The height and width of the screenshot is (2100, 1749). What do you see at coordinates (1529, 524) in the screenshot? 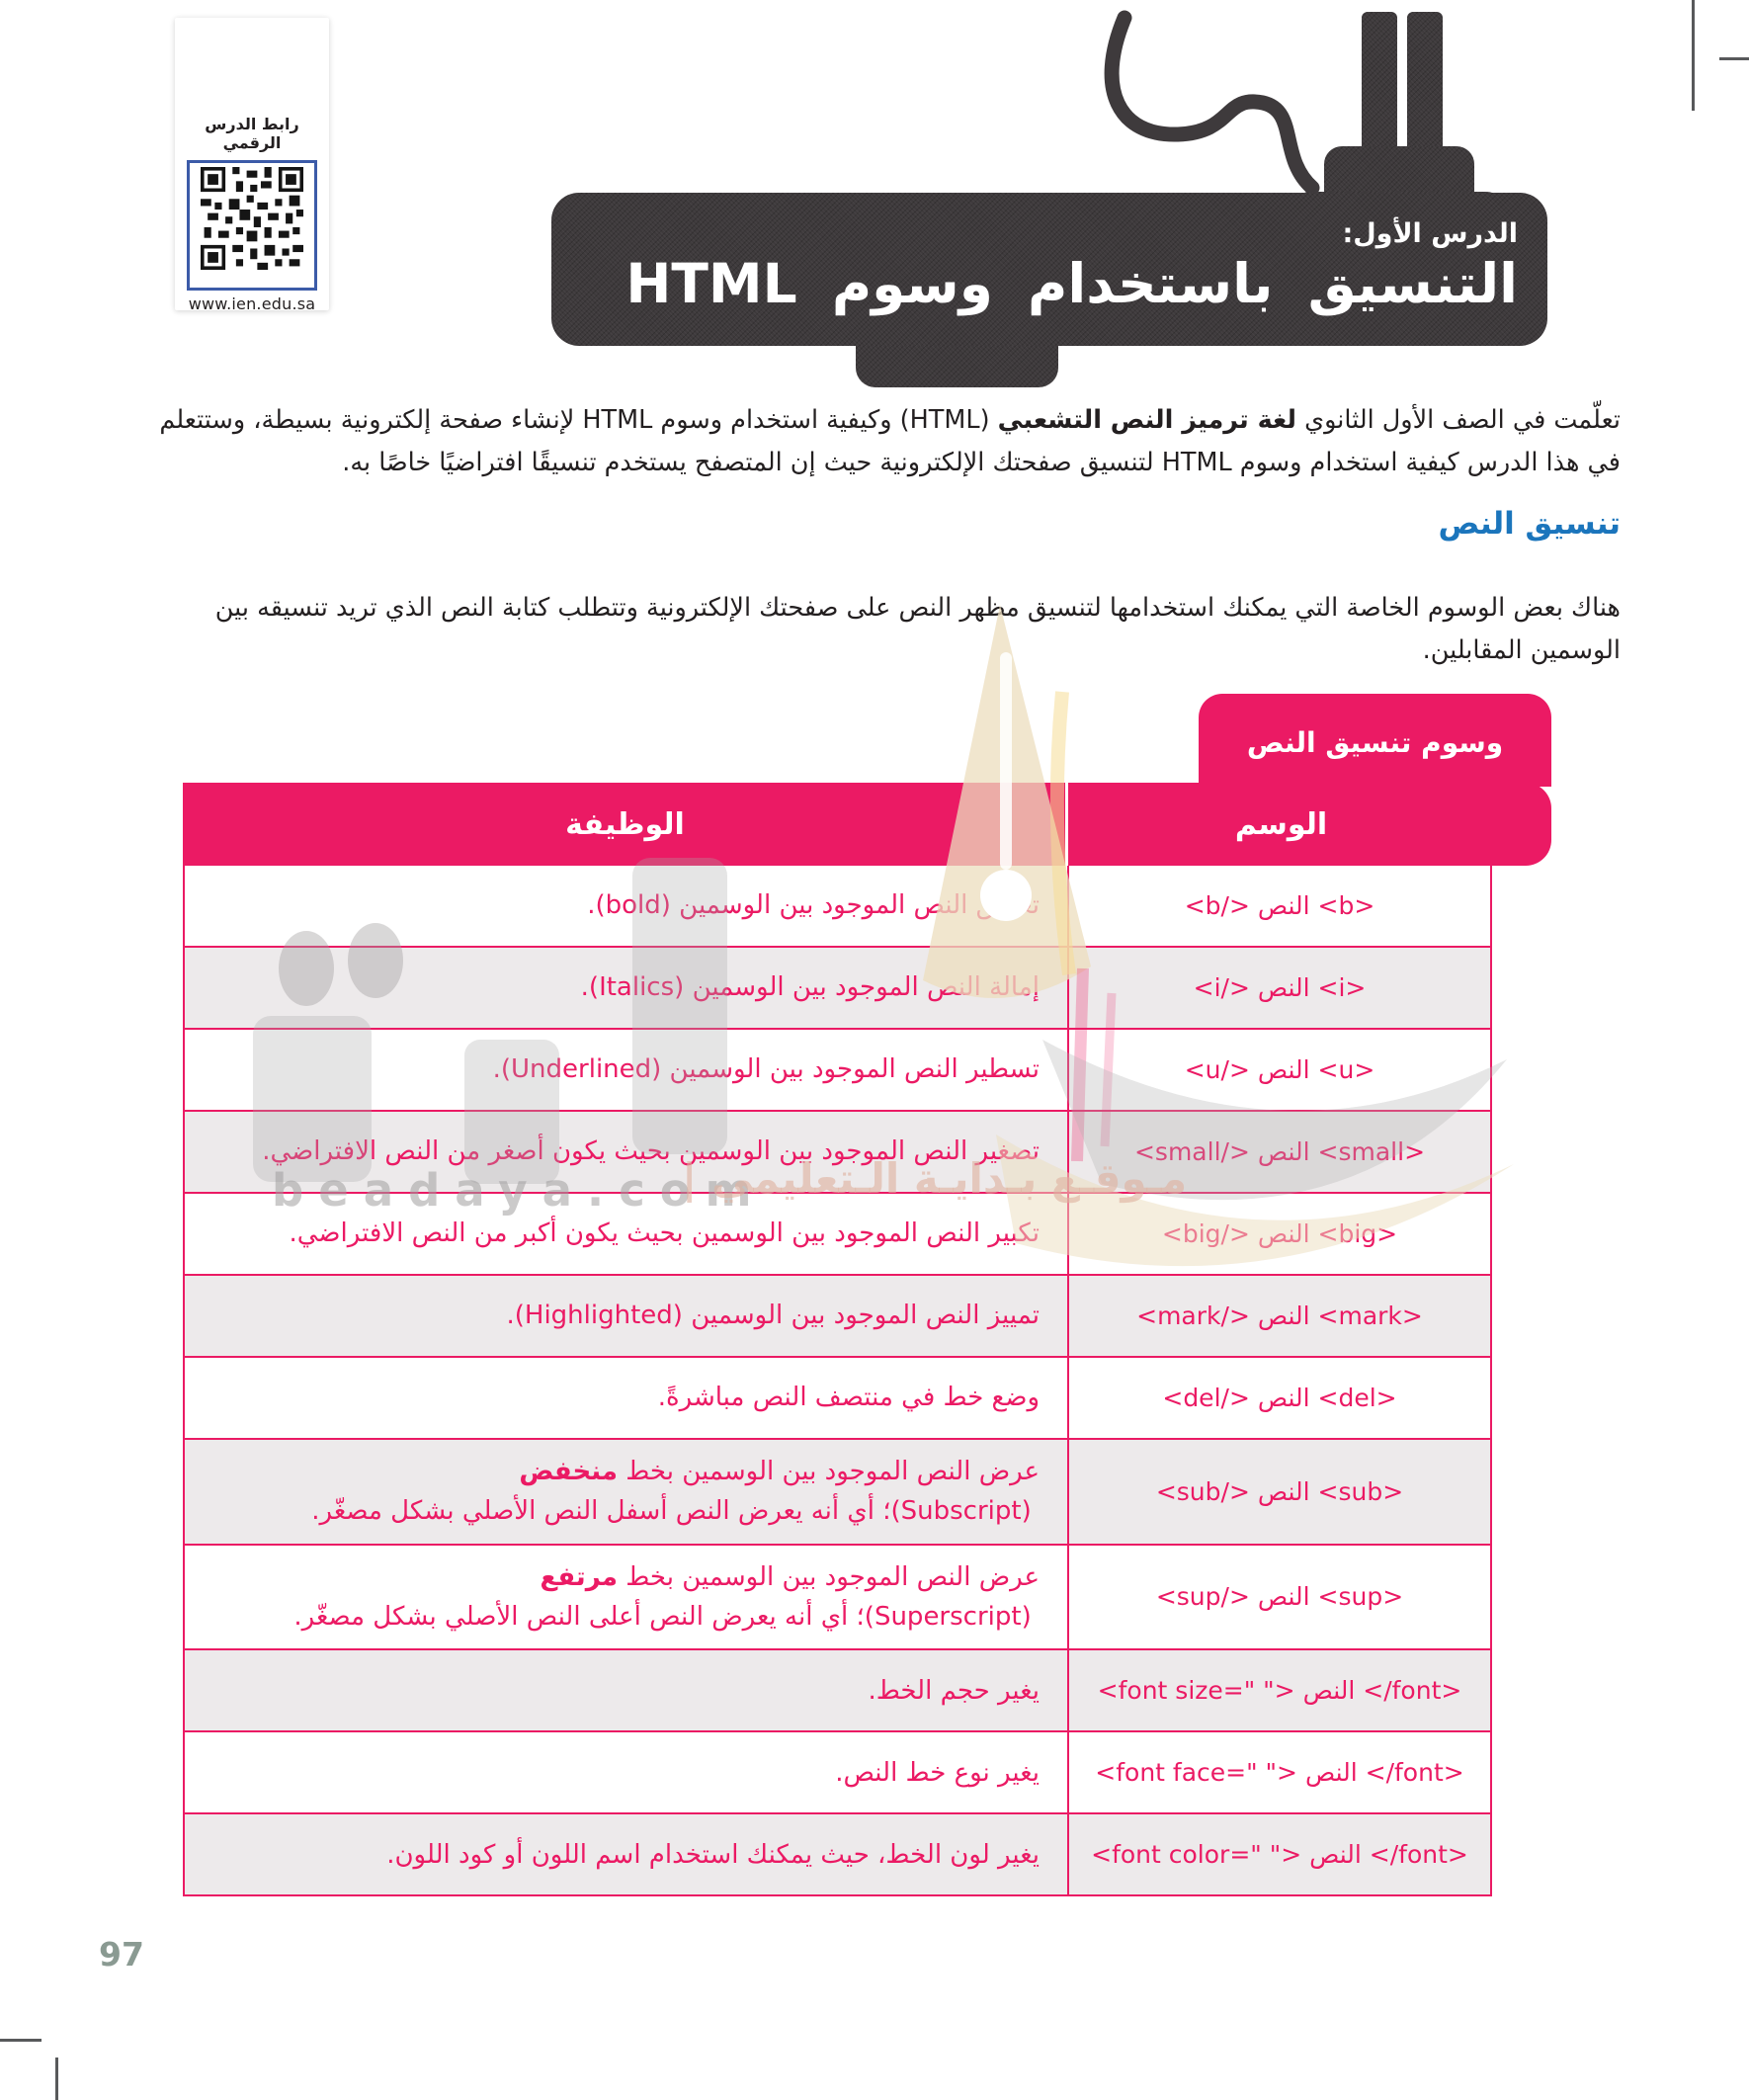
I see `section-heading: تنسيق النص` at bounding box center [1529, 524].